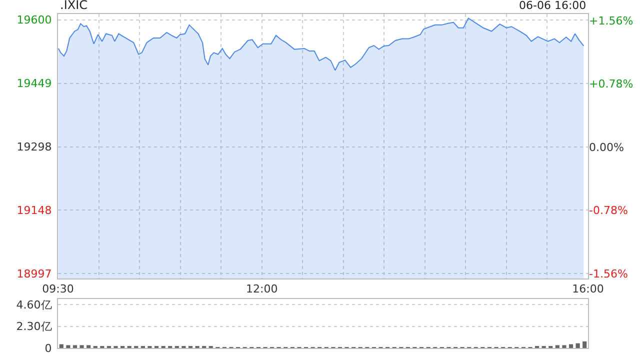  I want to click on y-tick-label: 19298, so click(34, 147).